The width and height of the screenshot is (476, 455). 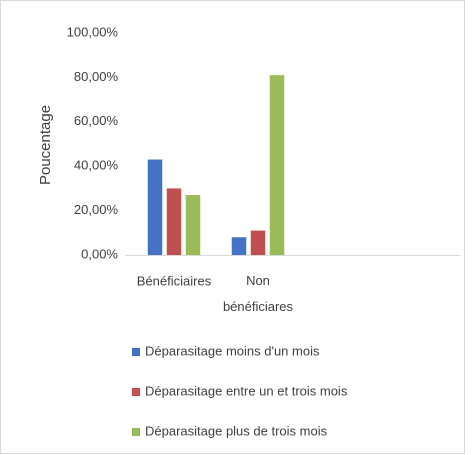 I want to click on y-tick-label: 0,00%, so click(x=99, y=253).